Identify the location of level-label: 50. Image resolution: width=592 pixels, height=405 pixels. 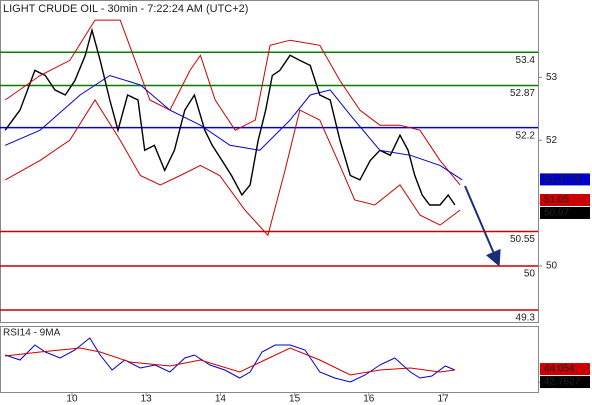
(530, 274).